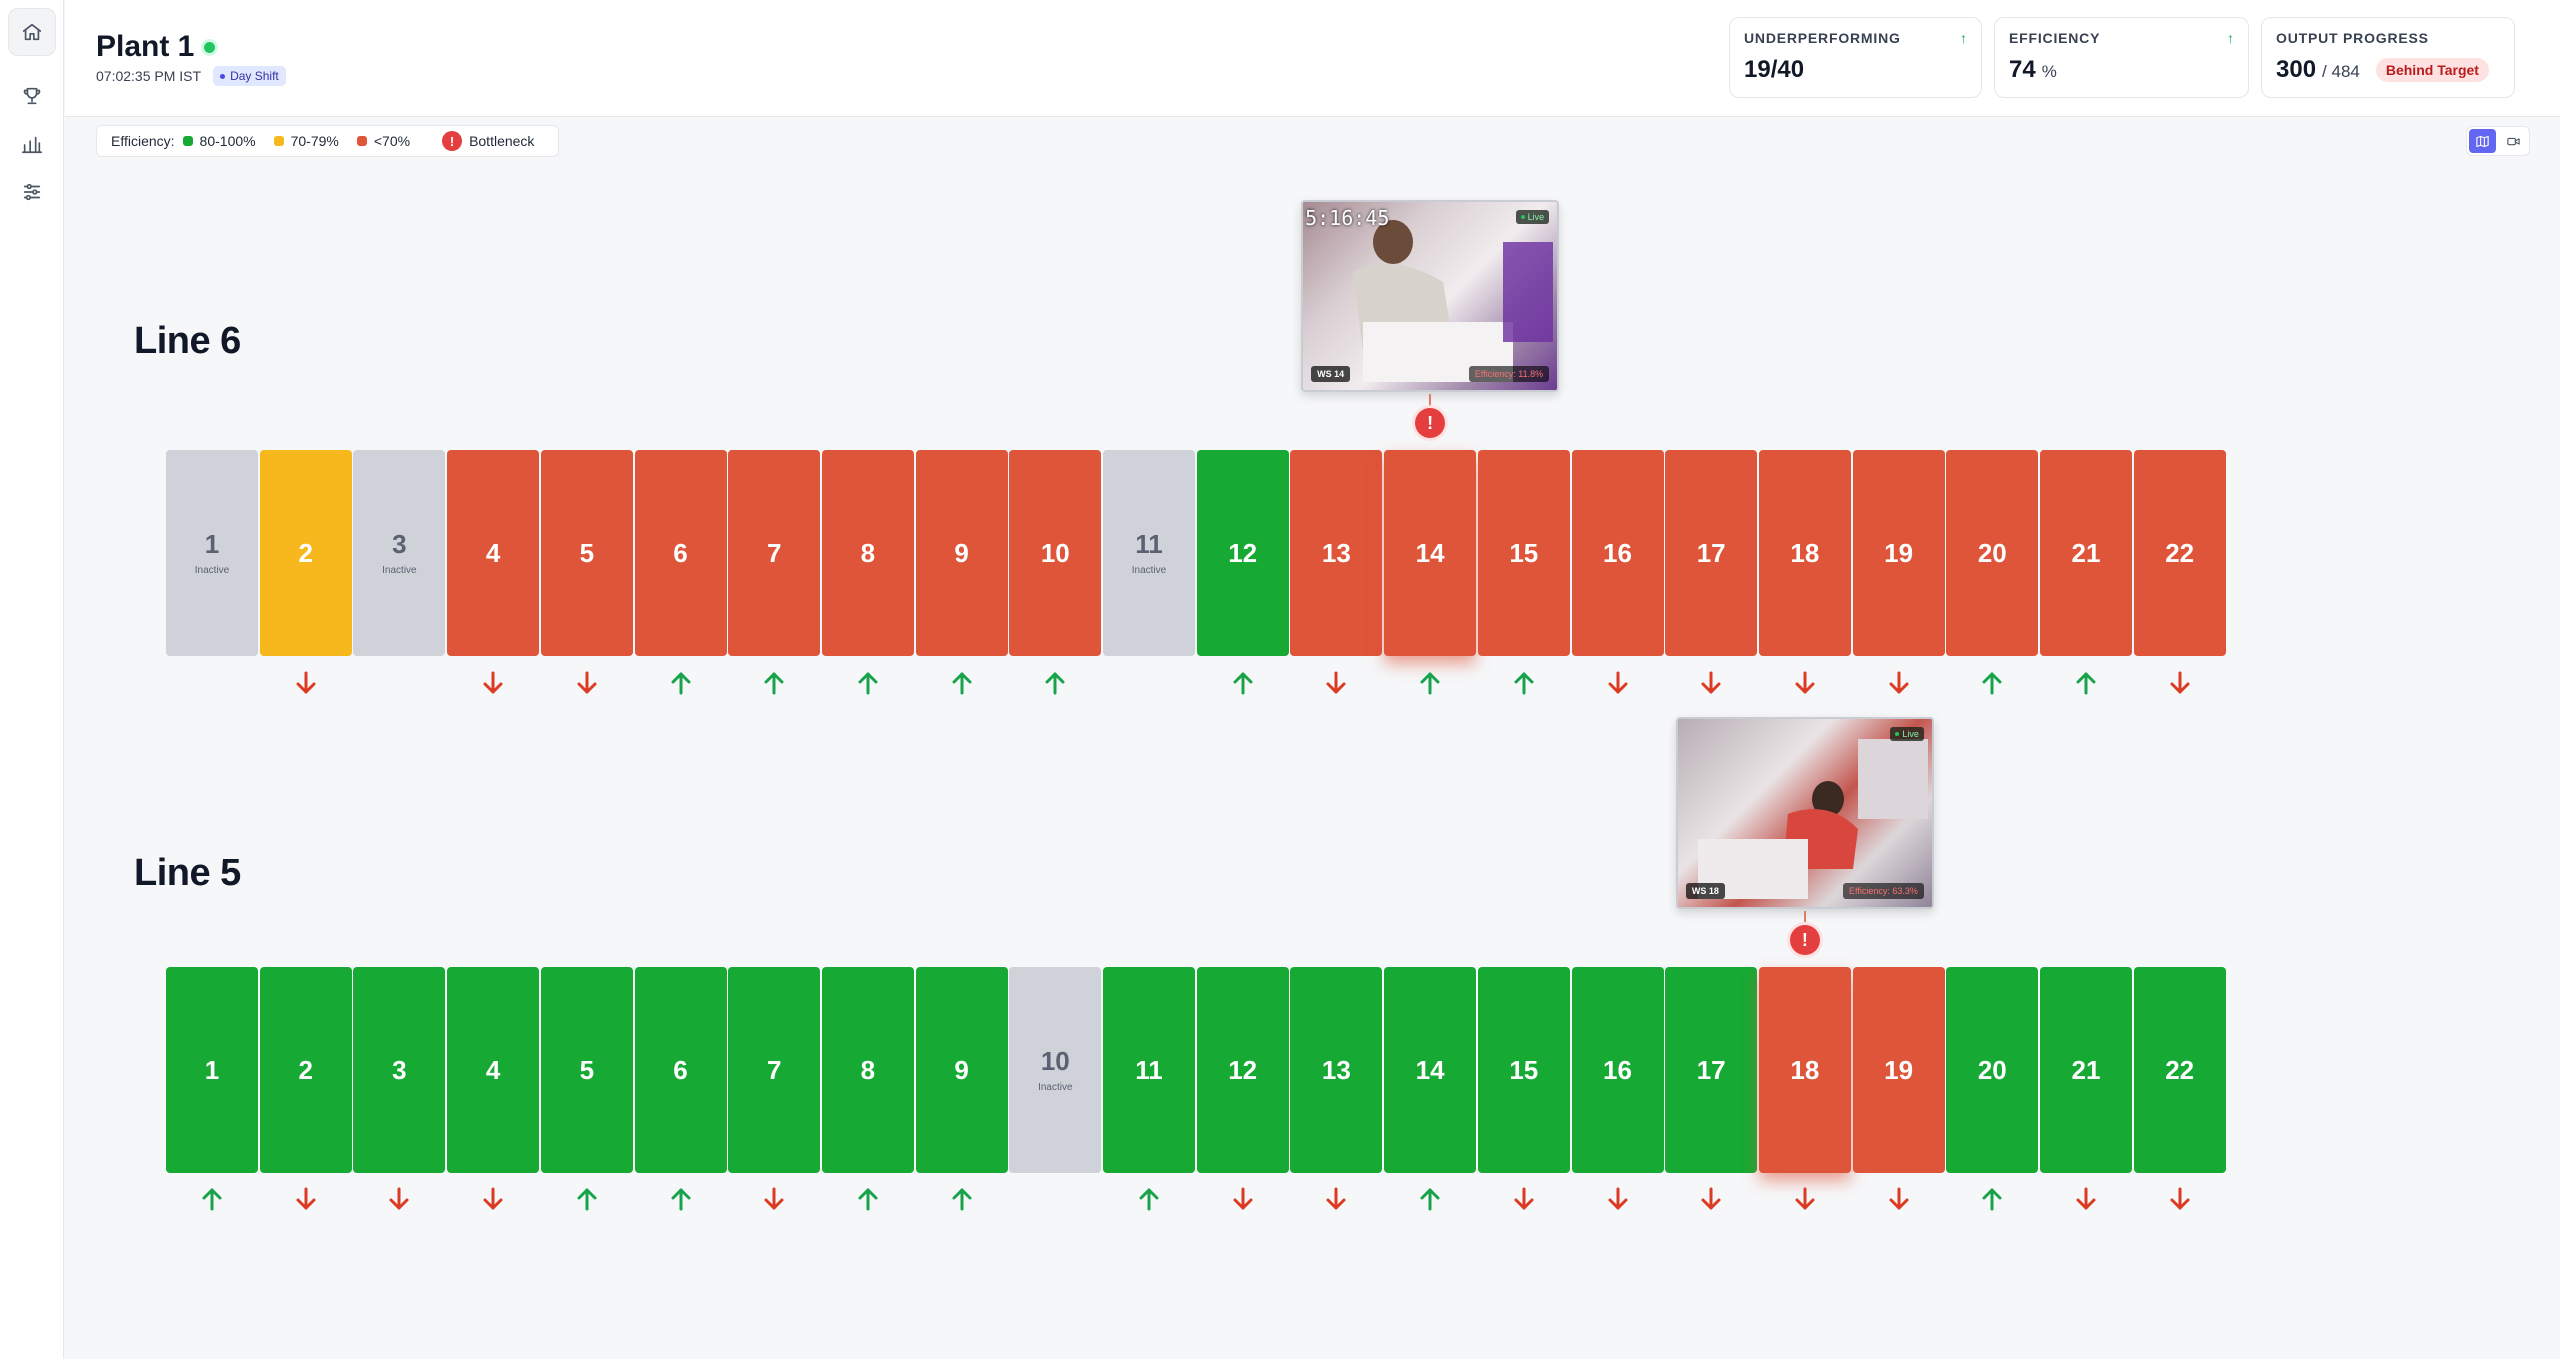  Describe the element at coordinates (2121, 57) in the screenshot. I see `kpi-efficiency: EFFICIENCY ↑ 74%` at that location.